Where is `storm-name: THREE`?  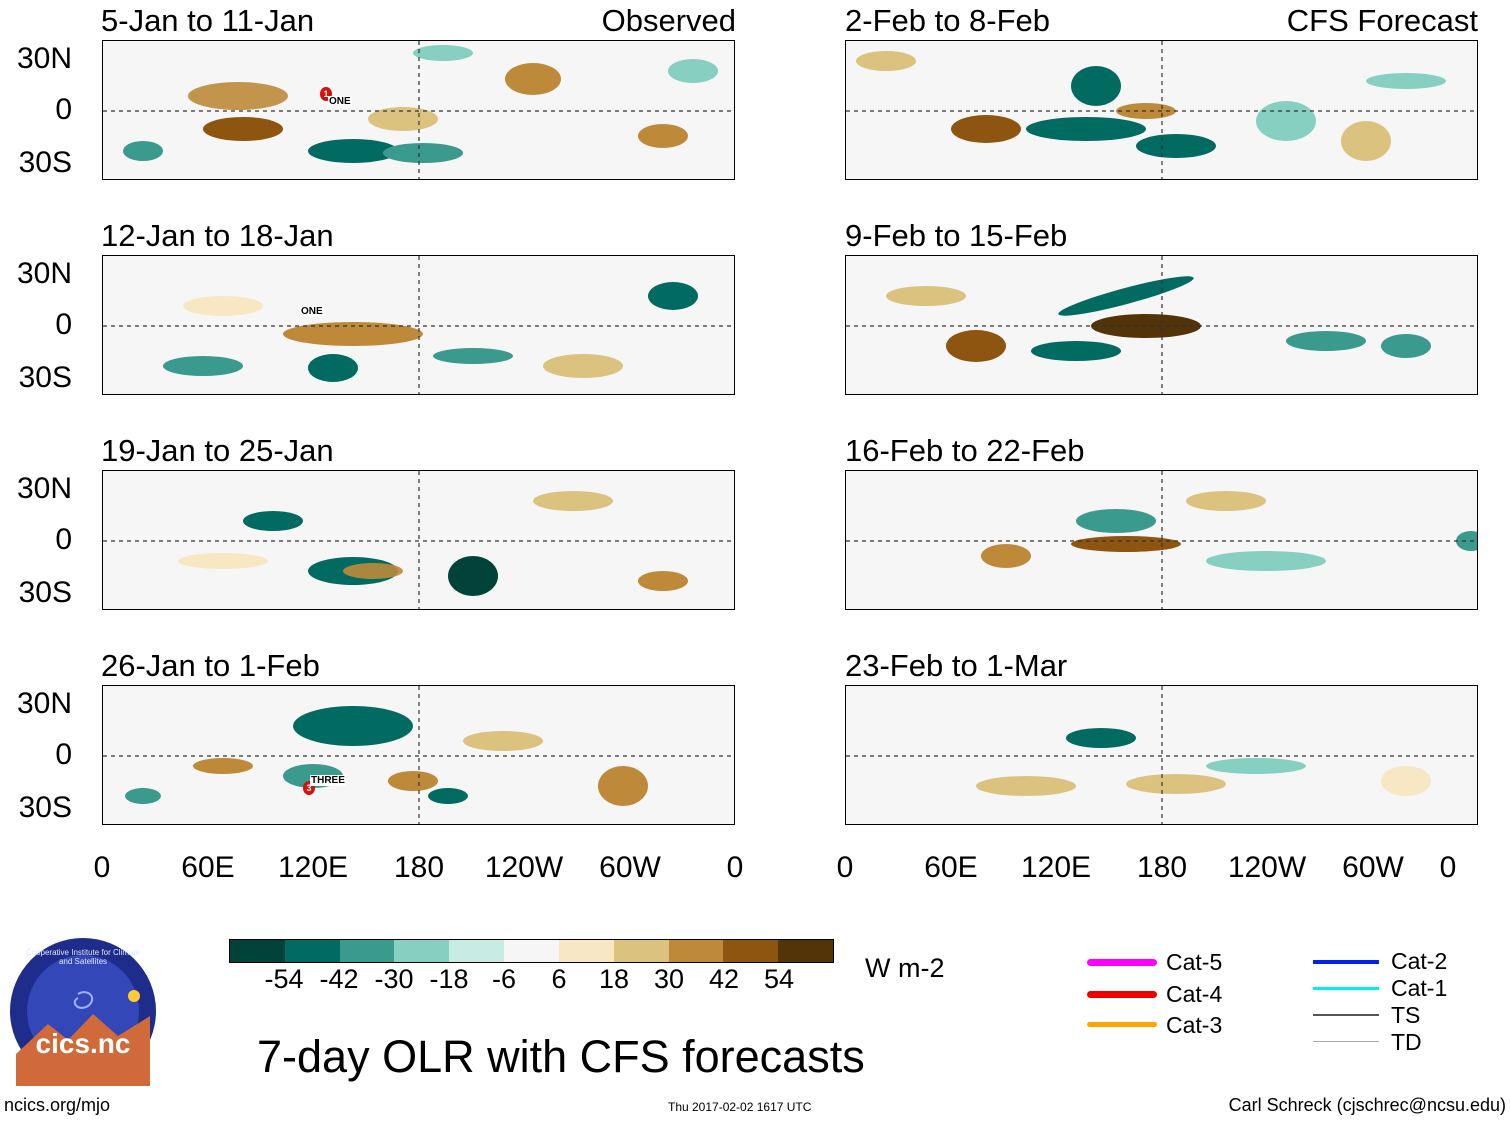
storm-name: THREE is located at coordinates (328, 780).